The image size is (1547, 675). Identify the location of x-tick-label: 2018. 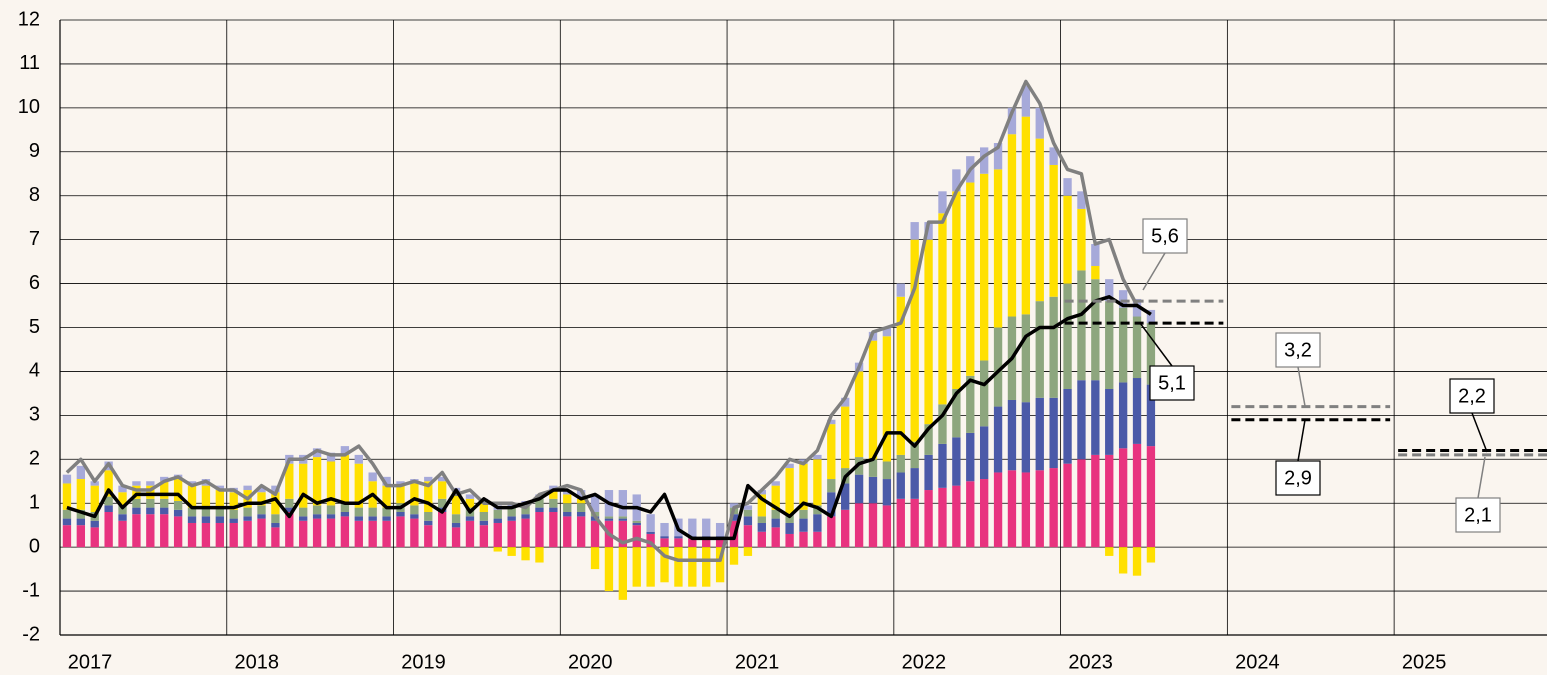
(257, 662).